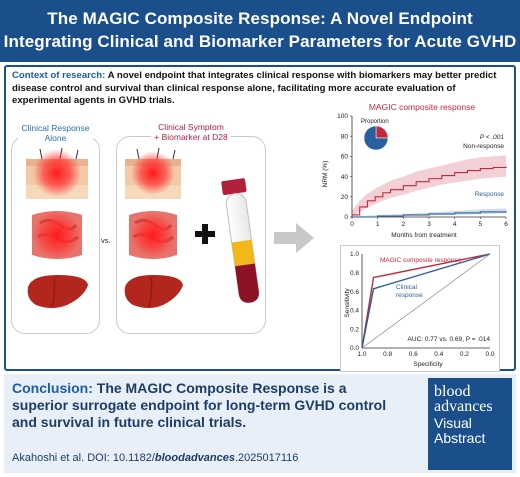 The height and width of the screenshot is (477, 520). I want to click on km-label-response: Response, so click(490, 194).